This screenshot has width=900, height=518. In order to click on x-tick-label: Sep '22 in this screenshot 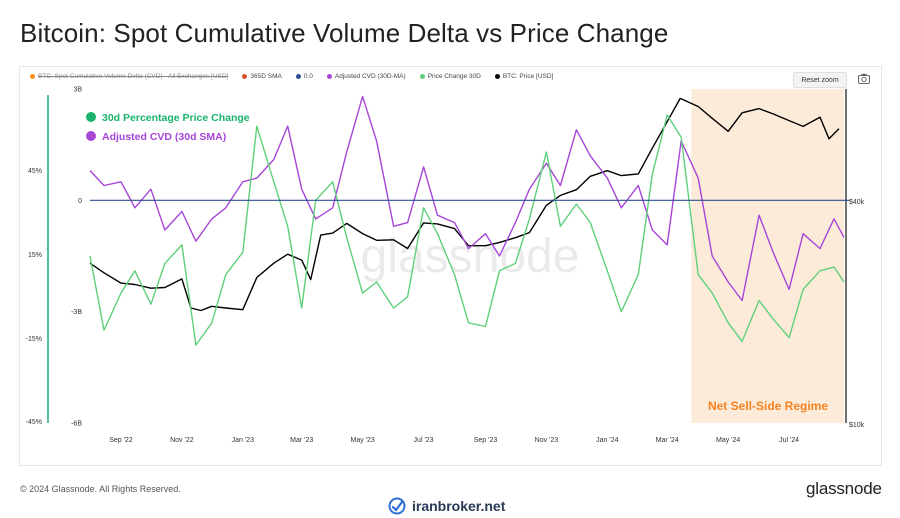, I will do `click(121, 440)`.